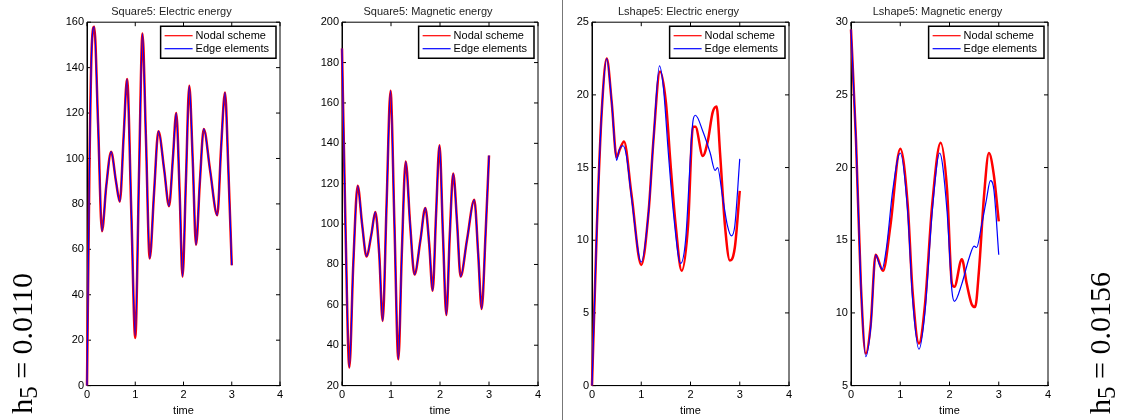  Describe the element at coordinates (937, 10) in the screenshot. I see `chart-title: Lshape5: Magnetic energy` at that location.